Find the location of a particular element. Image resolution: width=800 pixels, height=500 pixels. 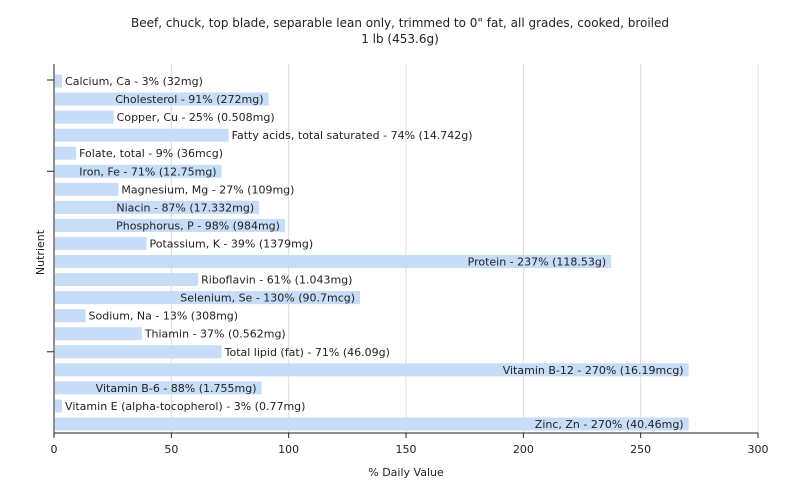

bar-label: Cholesterol - 91% (272mg) is located at coordinates (189, 99).